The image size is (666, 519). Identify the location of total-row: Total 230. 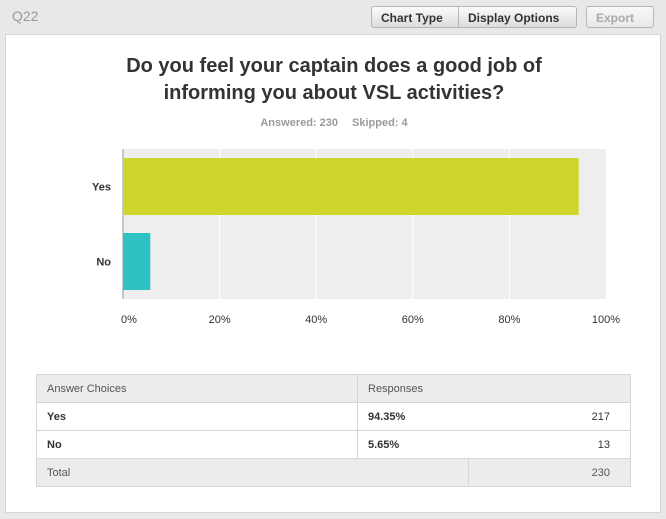
(333, 472).